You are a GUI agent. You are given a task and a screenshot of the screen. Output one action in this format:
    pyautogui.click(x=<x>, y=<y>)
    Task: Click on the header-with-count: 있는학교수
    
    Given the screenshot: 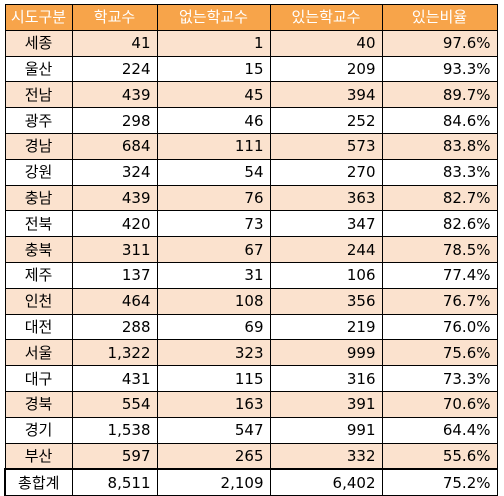 What is the action you would take?
    pyautogui.click(x=326, y=17)
    